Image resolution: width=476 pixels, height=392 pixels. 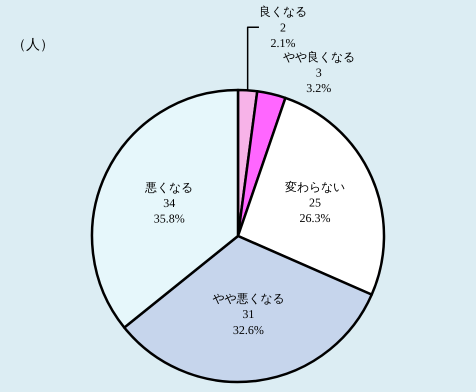 What do you see at coordinates (315, 187) in the screenshot?
I see `slice-label: 変わらない` at bounding box center [315, 187].